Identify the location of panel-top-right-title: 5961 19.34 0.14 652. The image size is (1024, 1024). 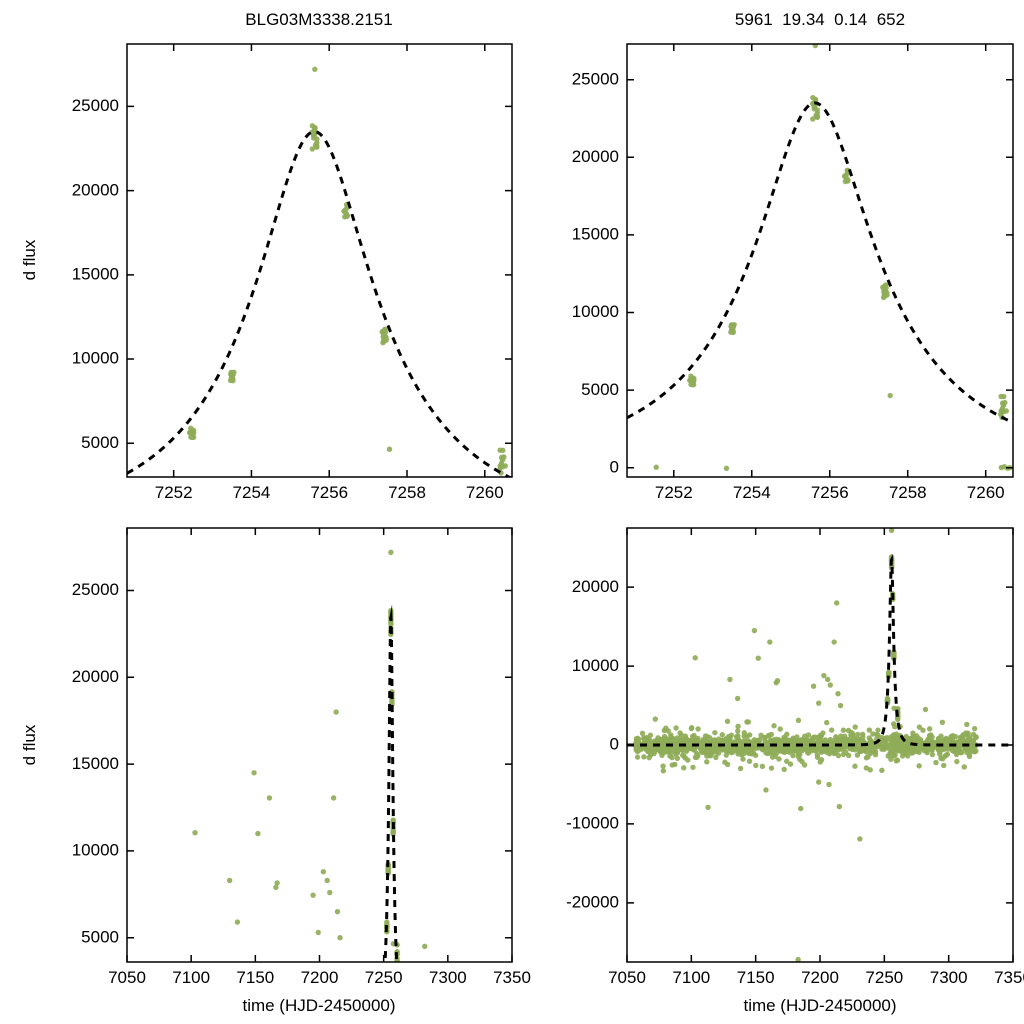
(820, 19).